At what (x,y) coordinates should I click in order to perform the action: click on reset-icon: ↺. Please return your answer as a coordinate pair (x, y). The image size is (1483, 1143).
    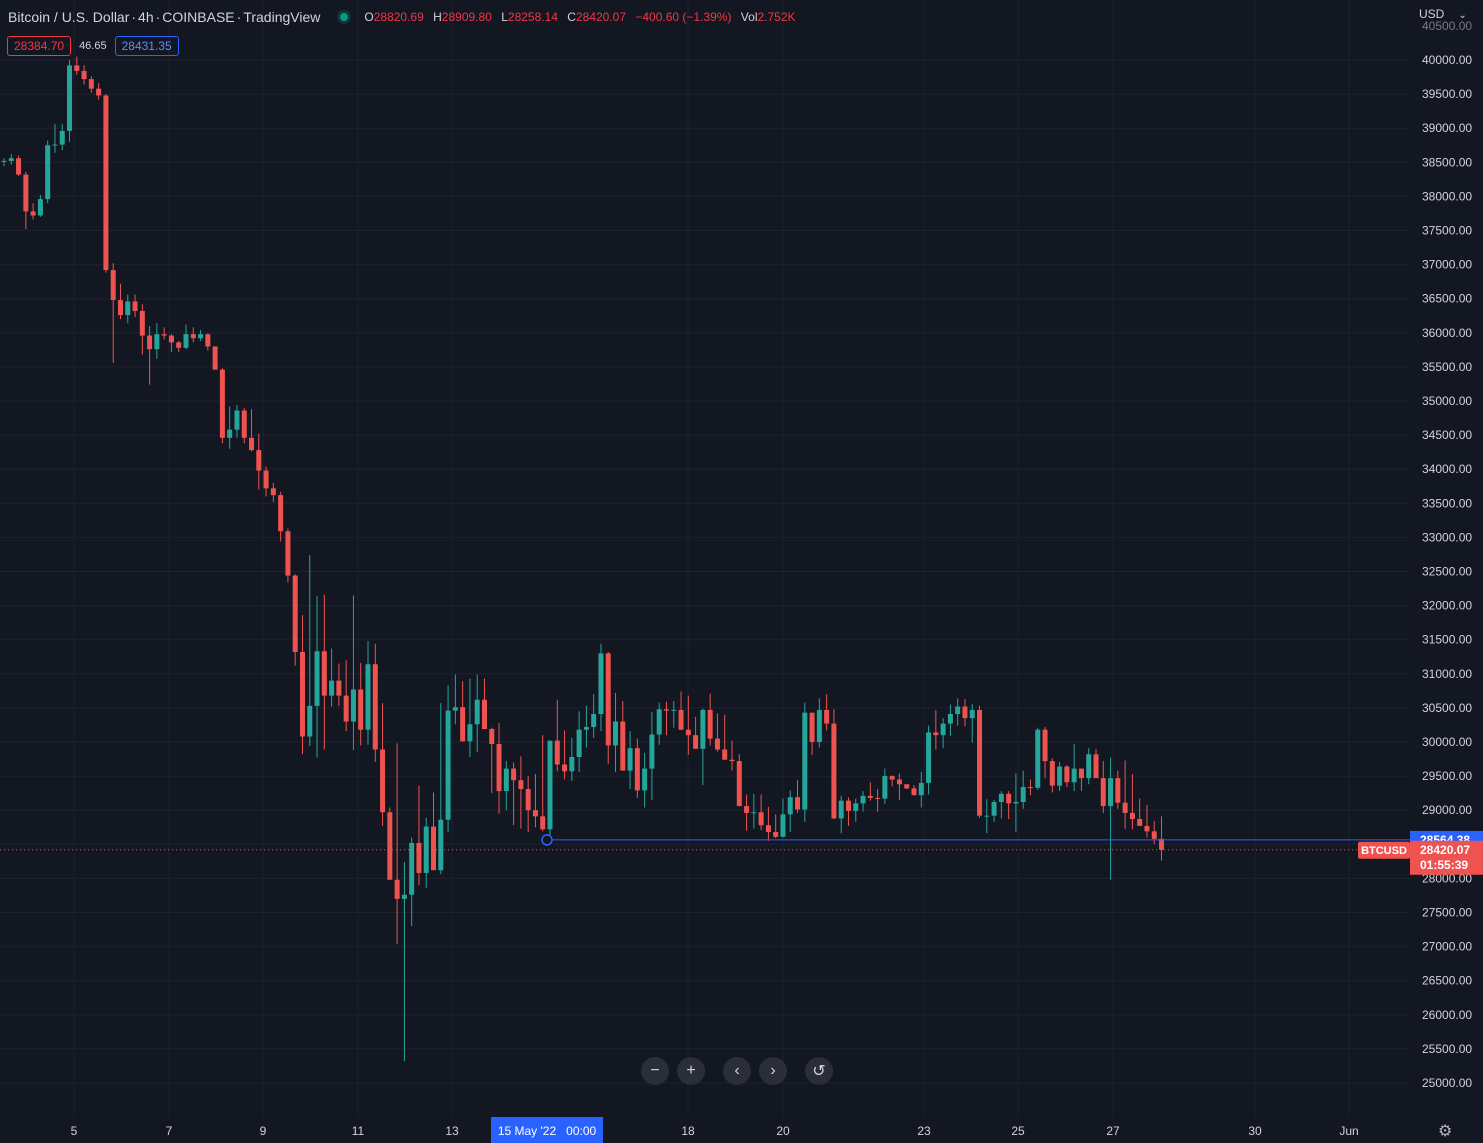
    Looking at the image, I should click on (819, 1071).